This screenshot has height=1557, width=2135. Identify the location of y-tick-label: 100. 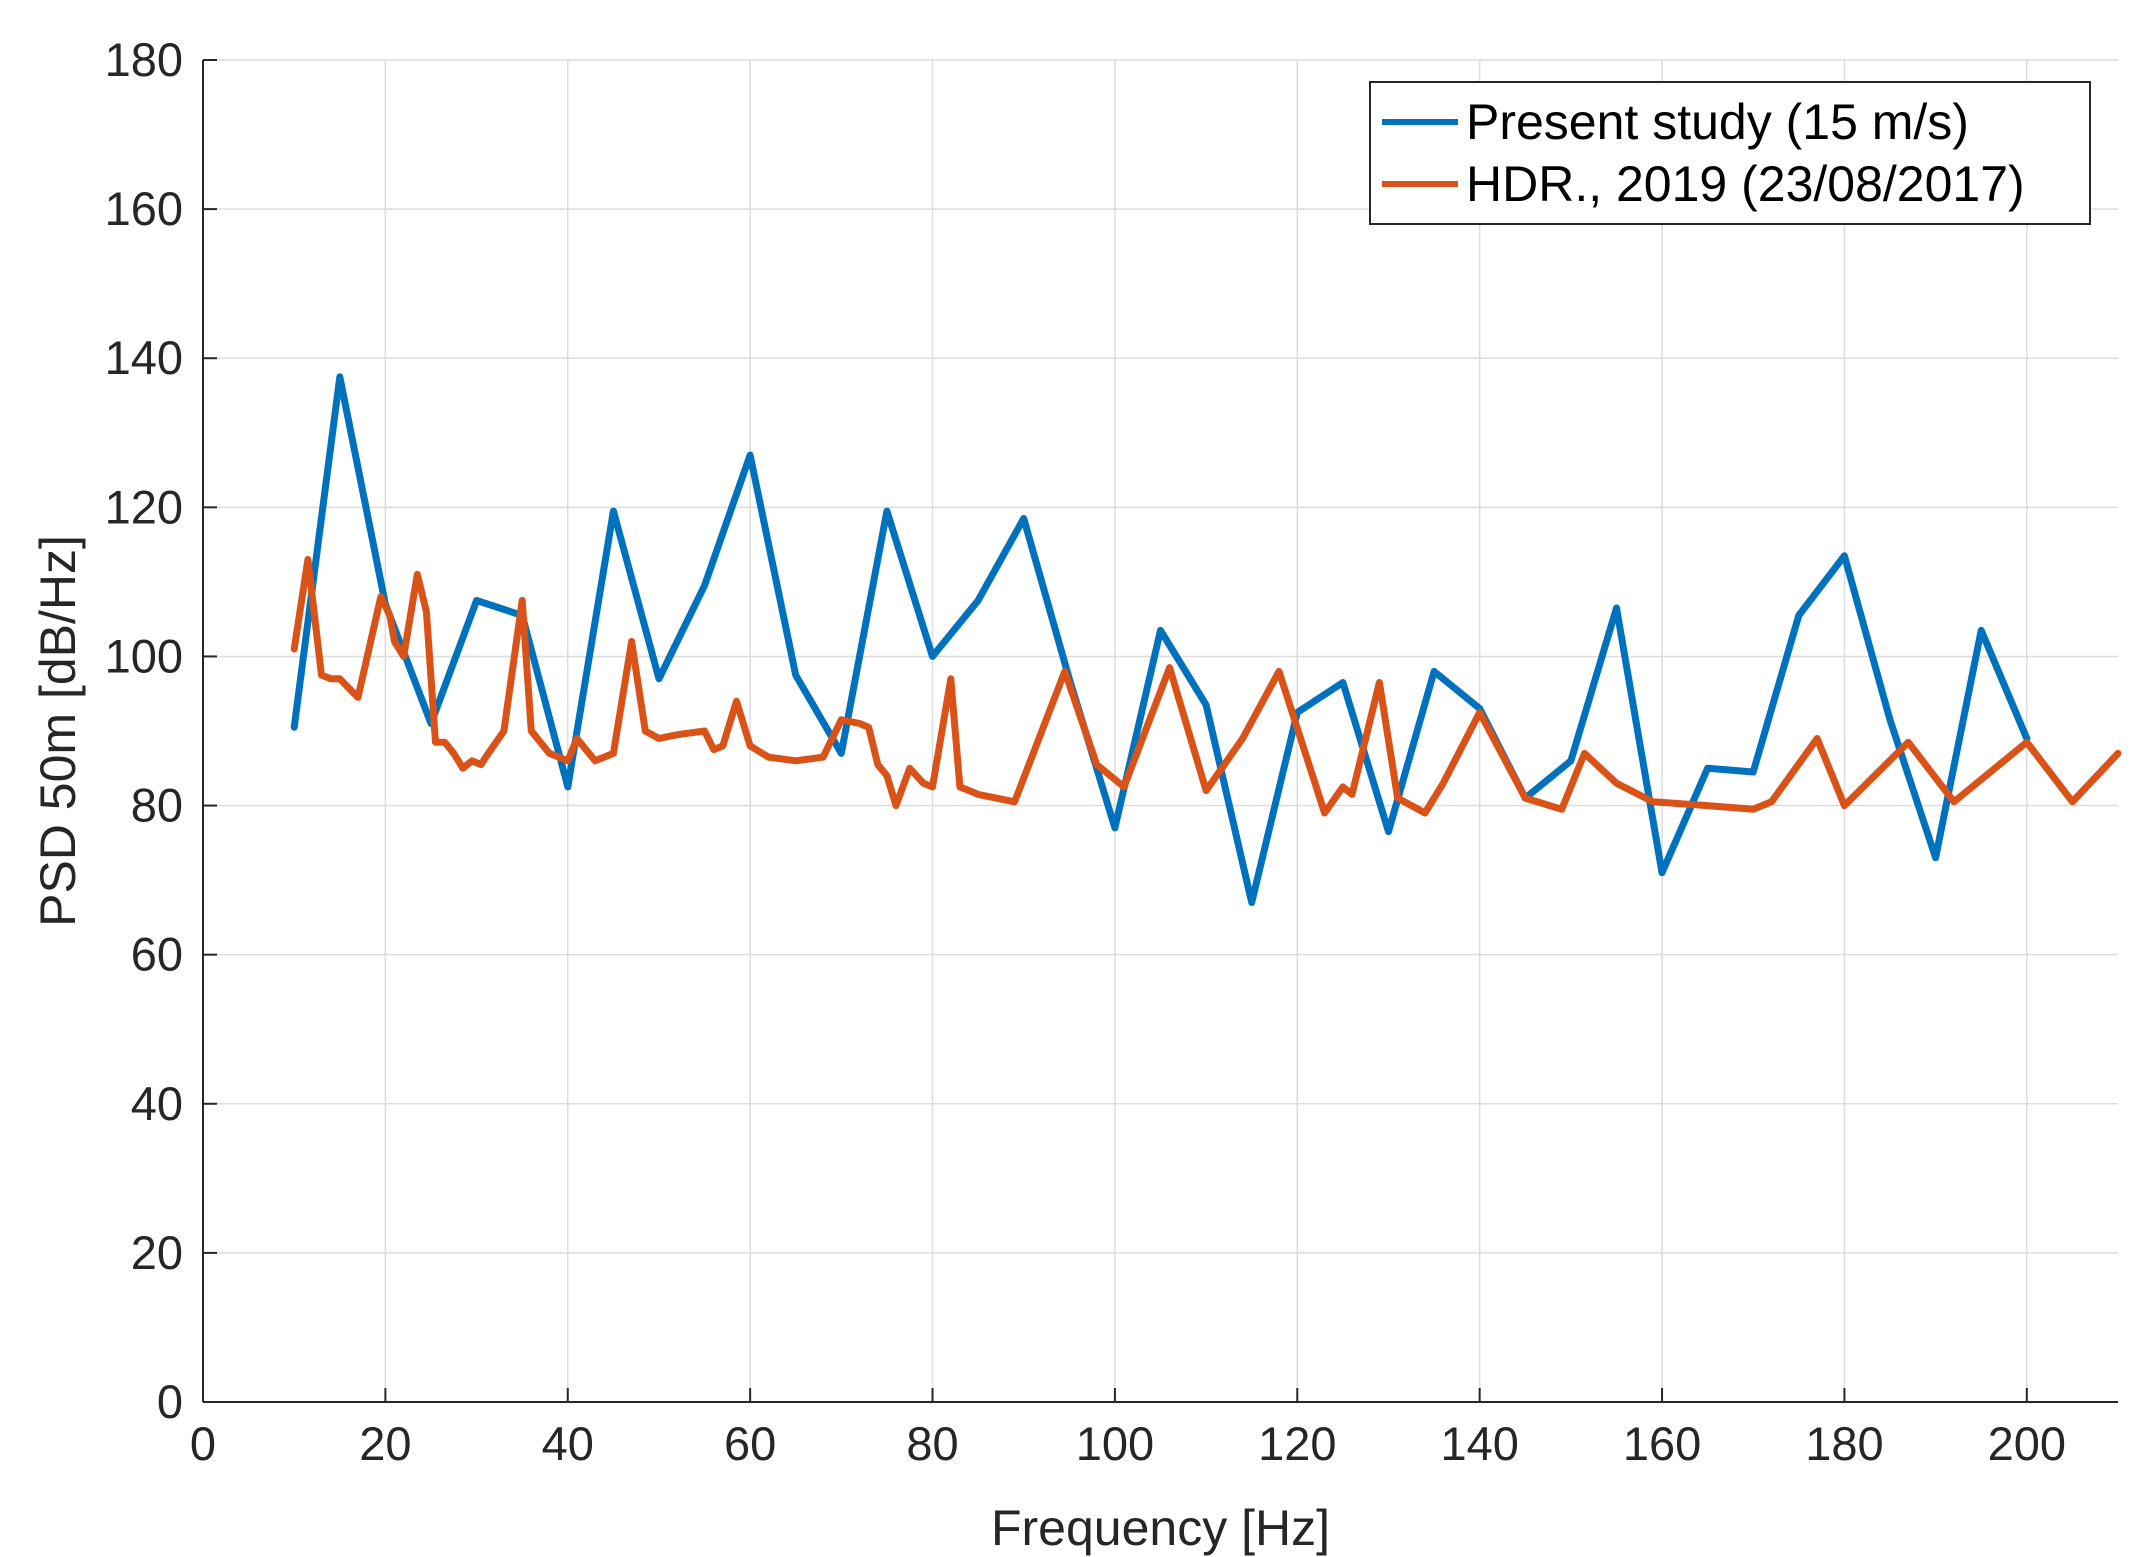
(144, 655).